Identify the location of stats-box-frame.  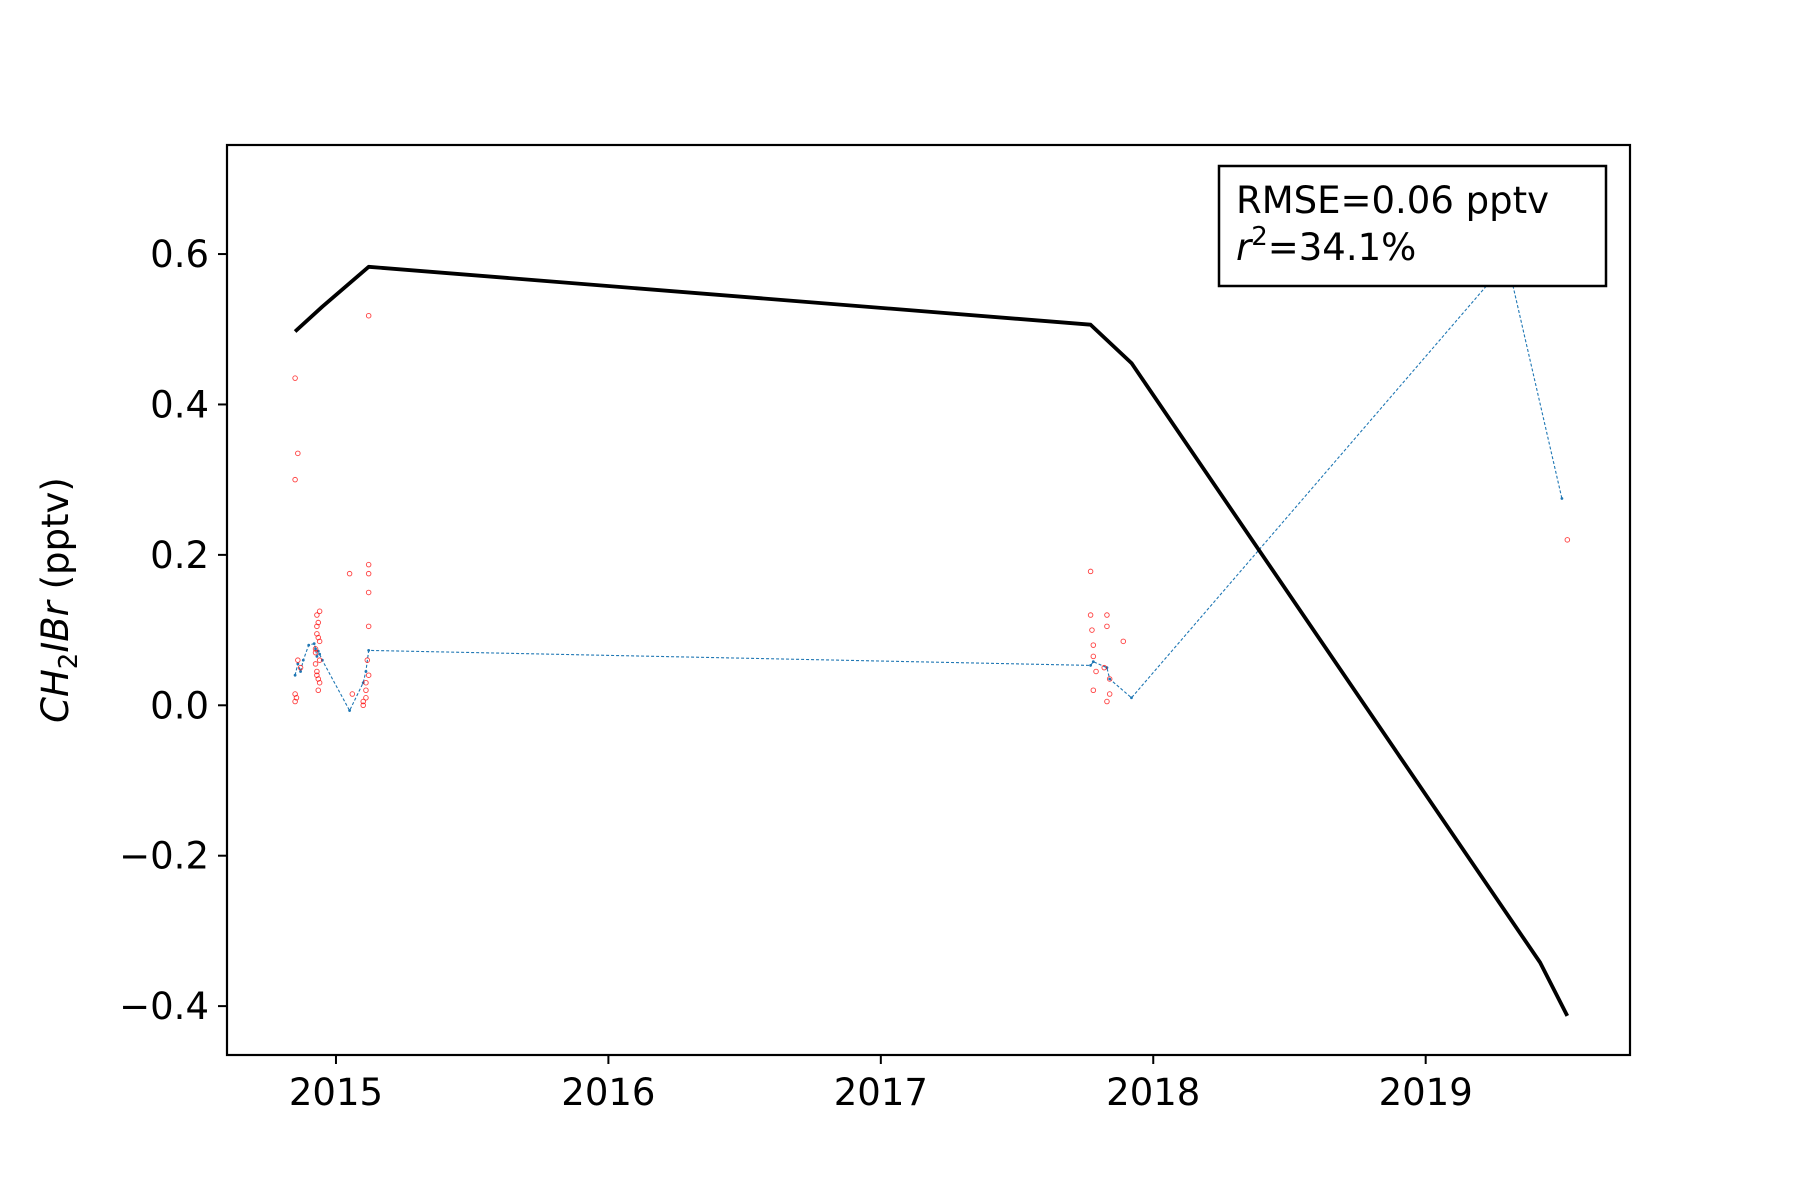
(1412, 226).